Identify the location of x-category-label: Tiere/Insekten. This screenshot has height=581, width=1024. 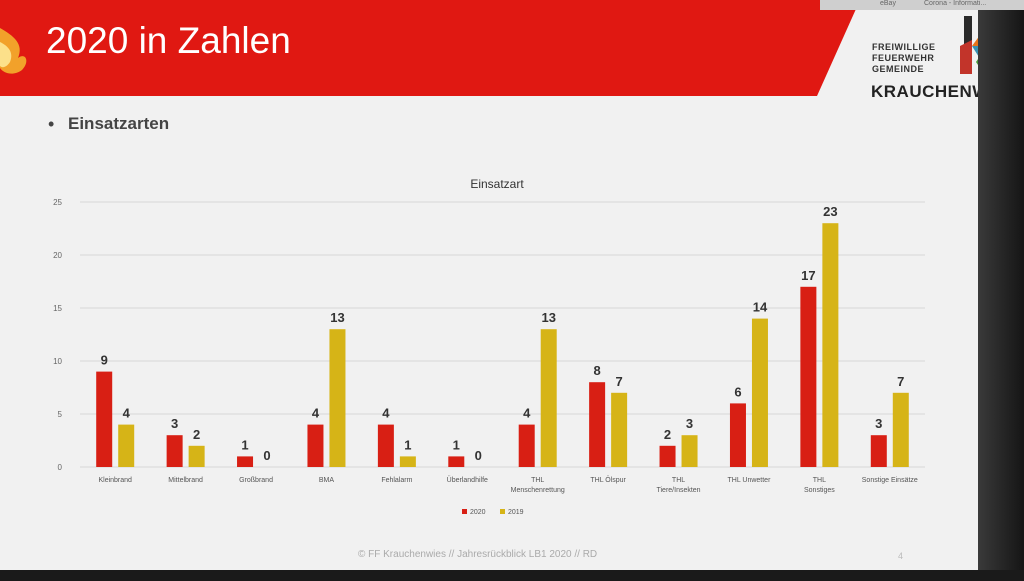
(678, 490).